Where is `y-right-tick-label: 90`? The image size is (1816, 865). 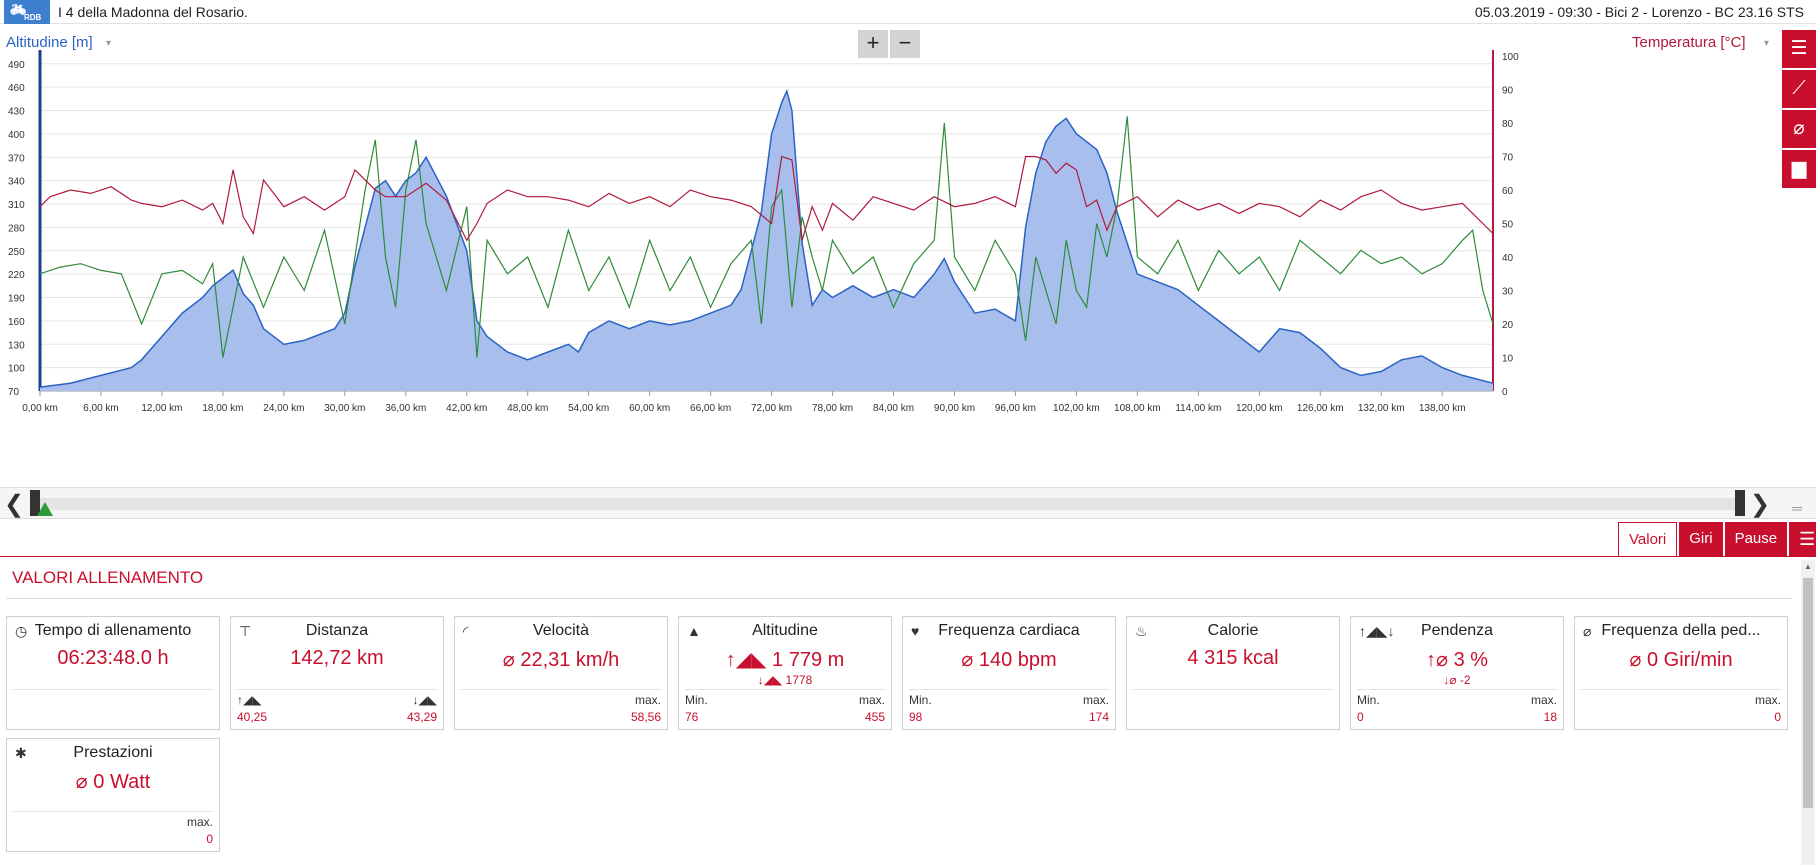 y-right-tick-label: 90 is located at coordinates (1508, 91).